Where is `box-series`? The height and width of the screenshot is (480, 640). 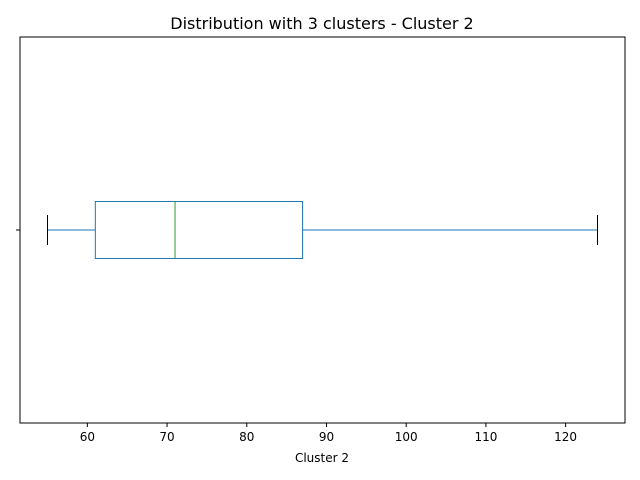 box-series is located at coordinates (322, 230).